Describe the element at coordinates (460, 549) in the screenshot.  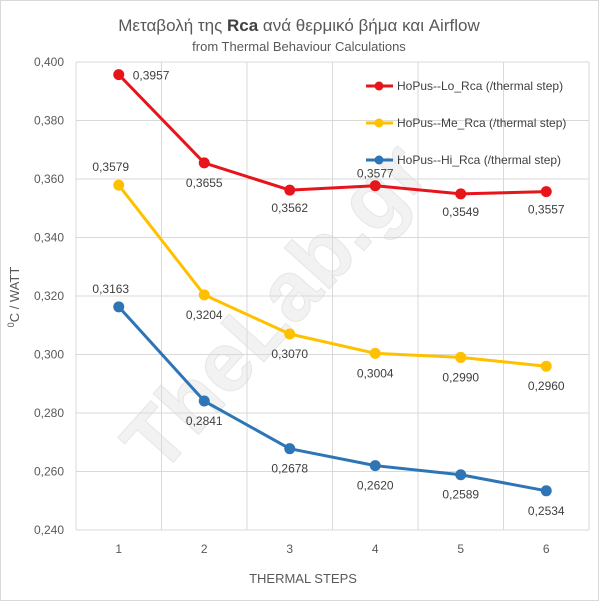
I see `x-tick-label: 5` at that location.